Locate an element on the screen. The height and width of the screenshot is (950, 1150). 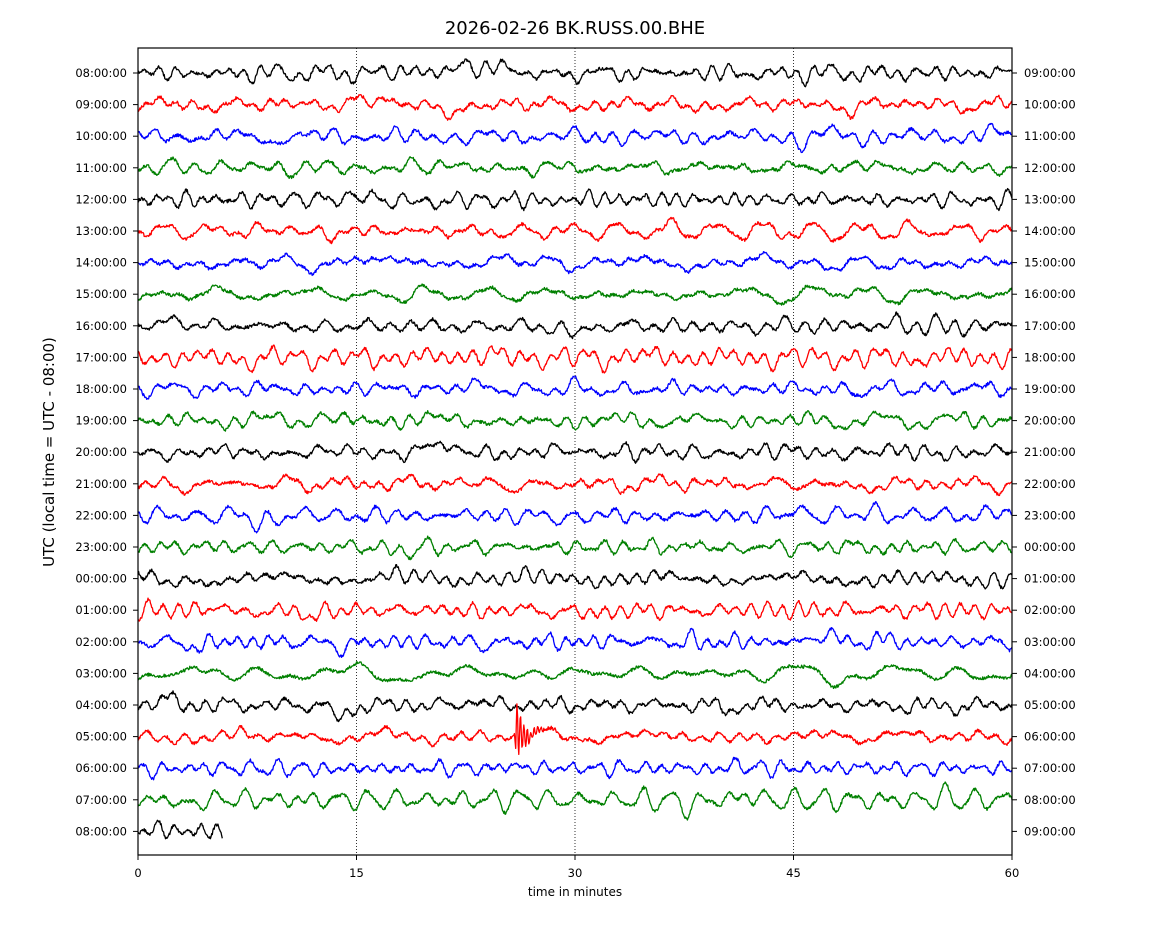
right-time-label: 22:00:00 is located at coordinates (1050, 484).